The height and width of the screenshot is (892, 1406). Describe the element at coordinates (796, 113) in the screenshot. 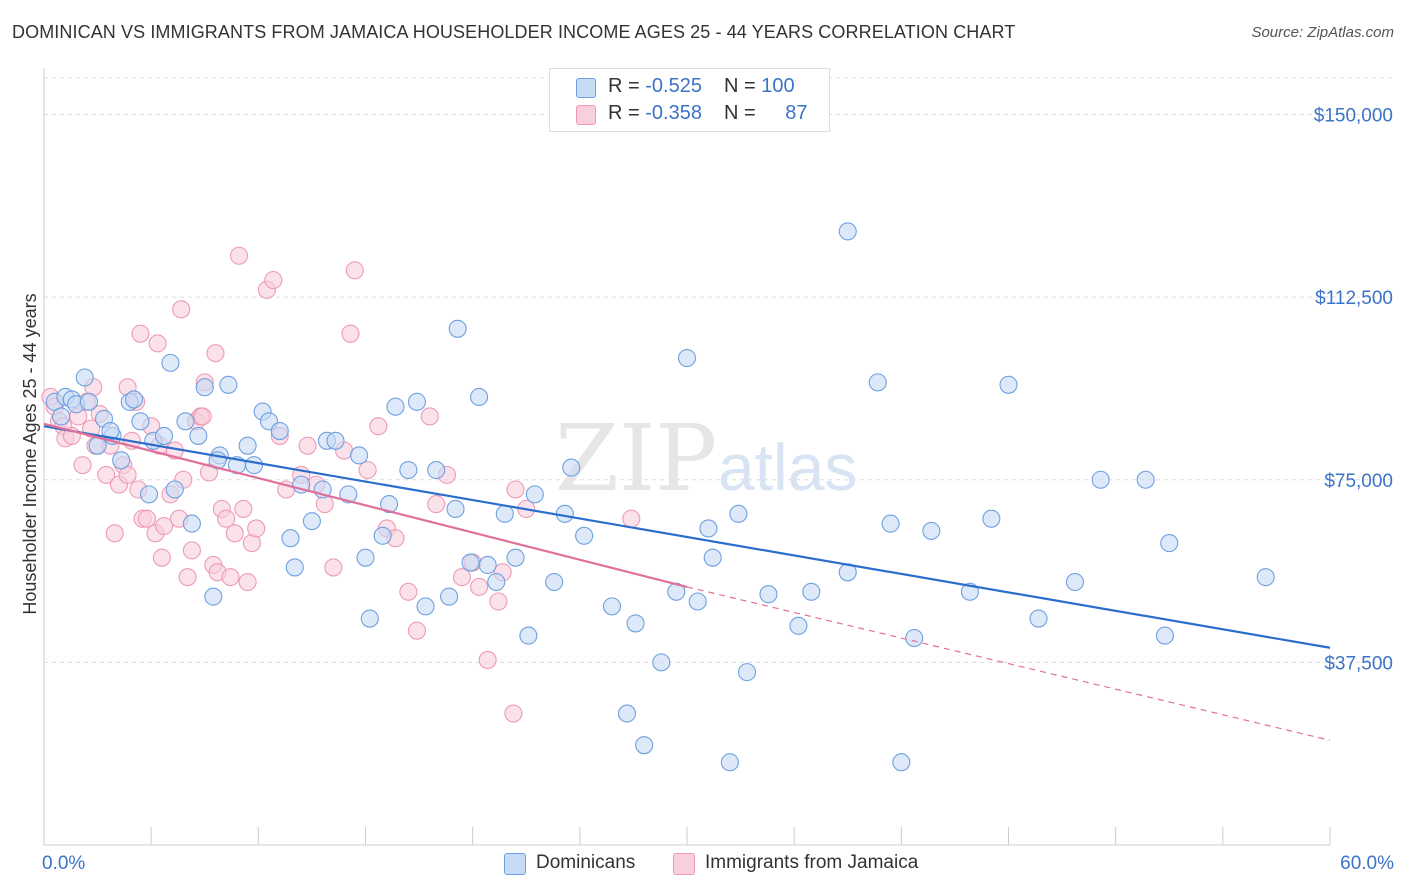

I see `legend-n-value: 87` at that location.